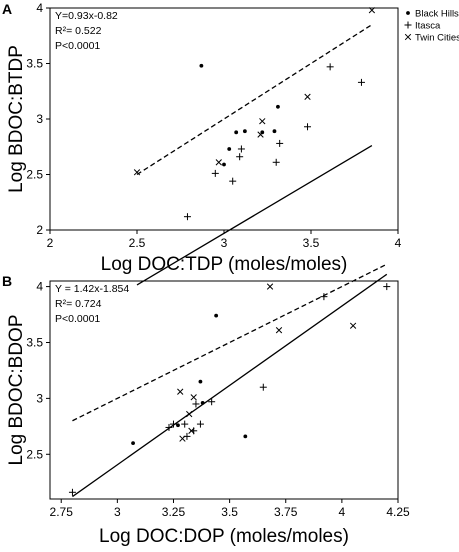 Image resolution: width=459 pixels, height=552 pixels. What do you see at coordinates (92, 289) in the screenshot?
I see `panel-b-equation: Y = 1.42x-1.854` at bounding box center [92, 289].